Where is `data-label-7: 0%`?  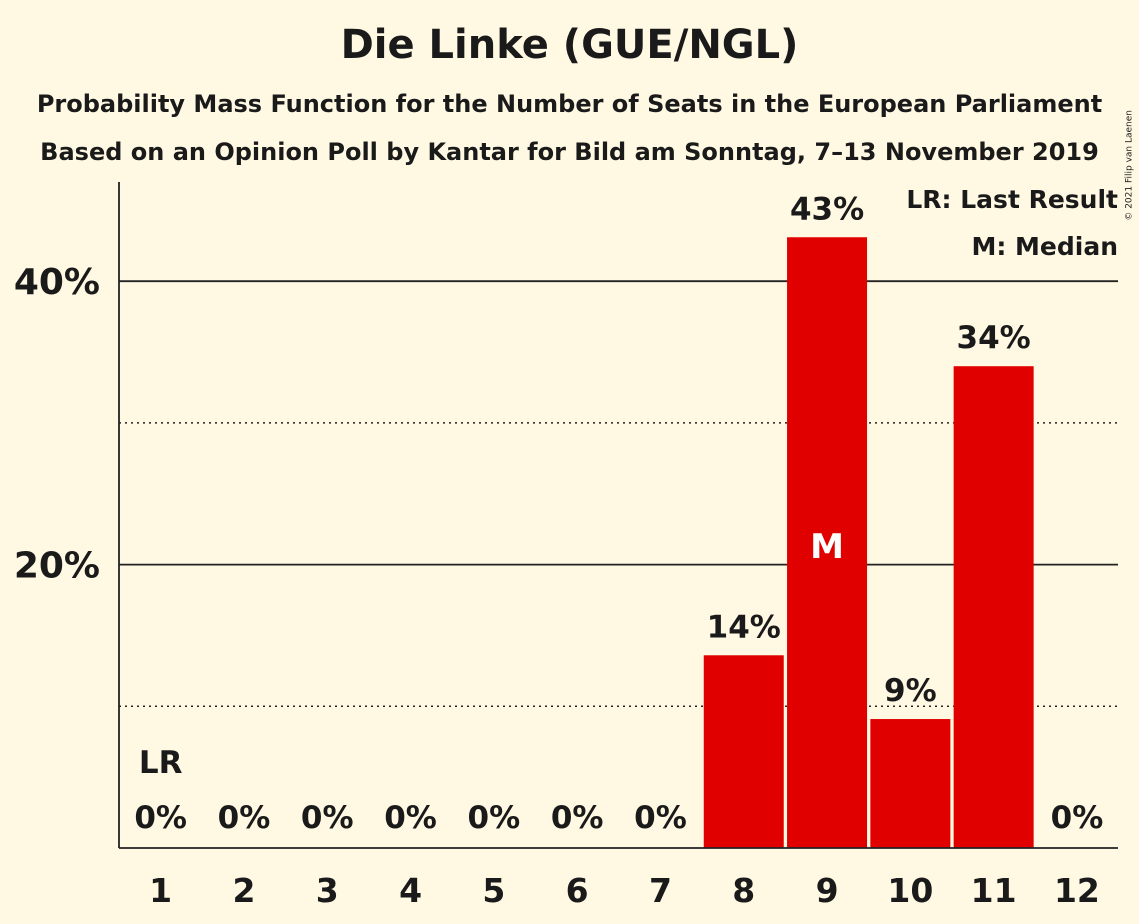
data-label-7: 0% is located at coordinates (660, 818).